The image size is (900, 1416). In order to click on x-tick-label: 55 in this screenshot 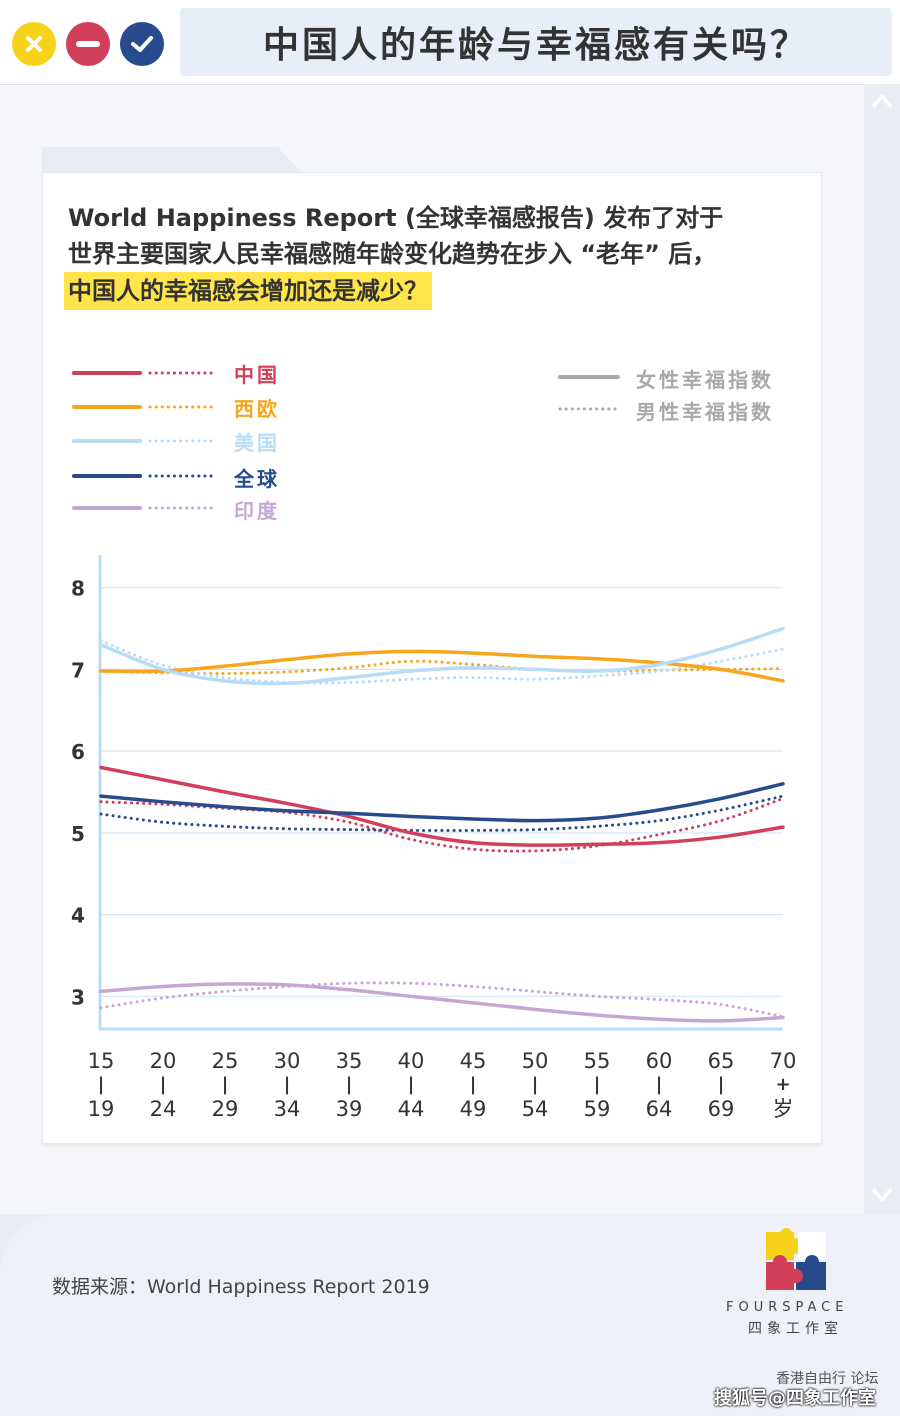, I will do `click(597, 1061)`.